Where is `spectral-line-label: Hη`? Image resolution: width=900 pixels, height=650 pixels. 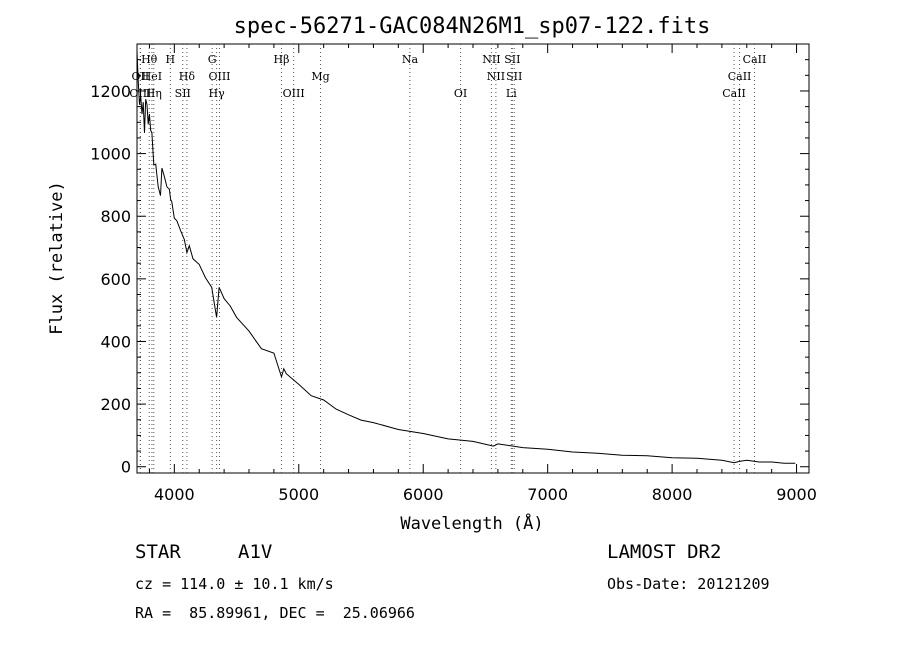 spectral-line-label: Hη is located at coordinates (154, 93).